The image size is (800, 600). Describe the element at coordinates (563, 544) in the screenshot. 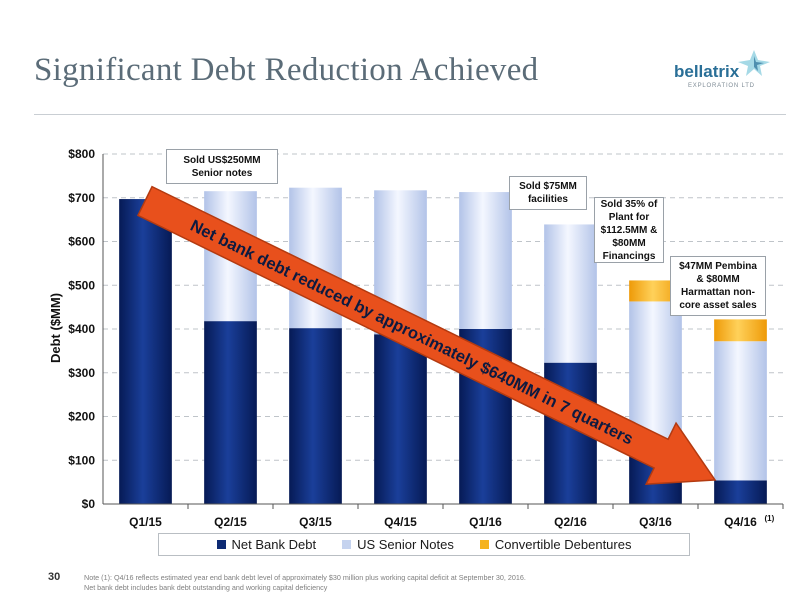

I see `legend-label: Convertible Debentures` at that location.